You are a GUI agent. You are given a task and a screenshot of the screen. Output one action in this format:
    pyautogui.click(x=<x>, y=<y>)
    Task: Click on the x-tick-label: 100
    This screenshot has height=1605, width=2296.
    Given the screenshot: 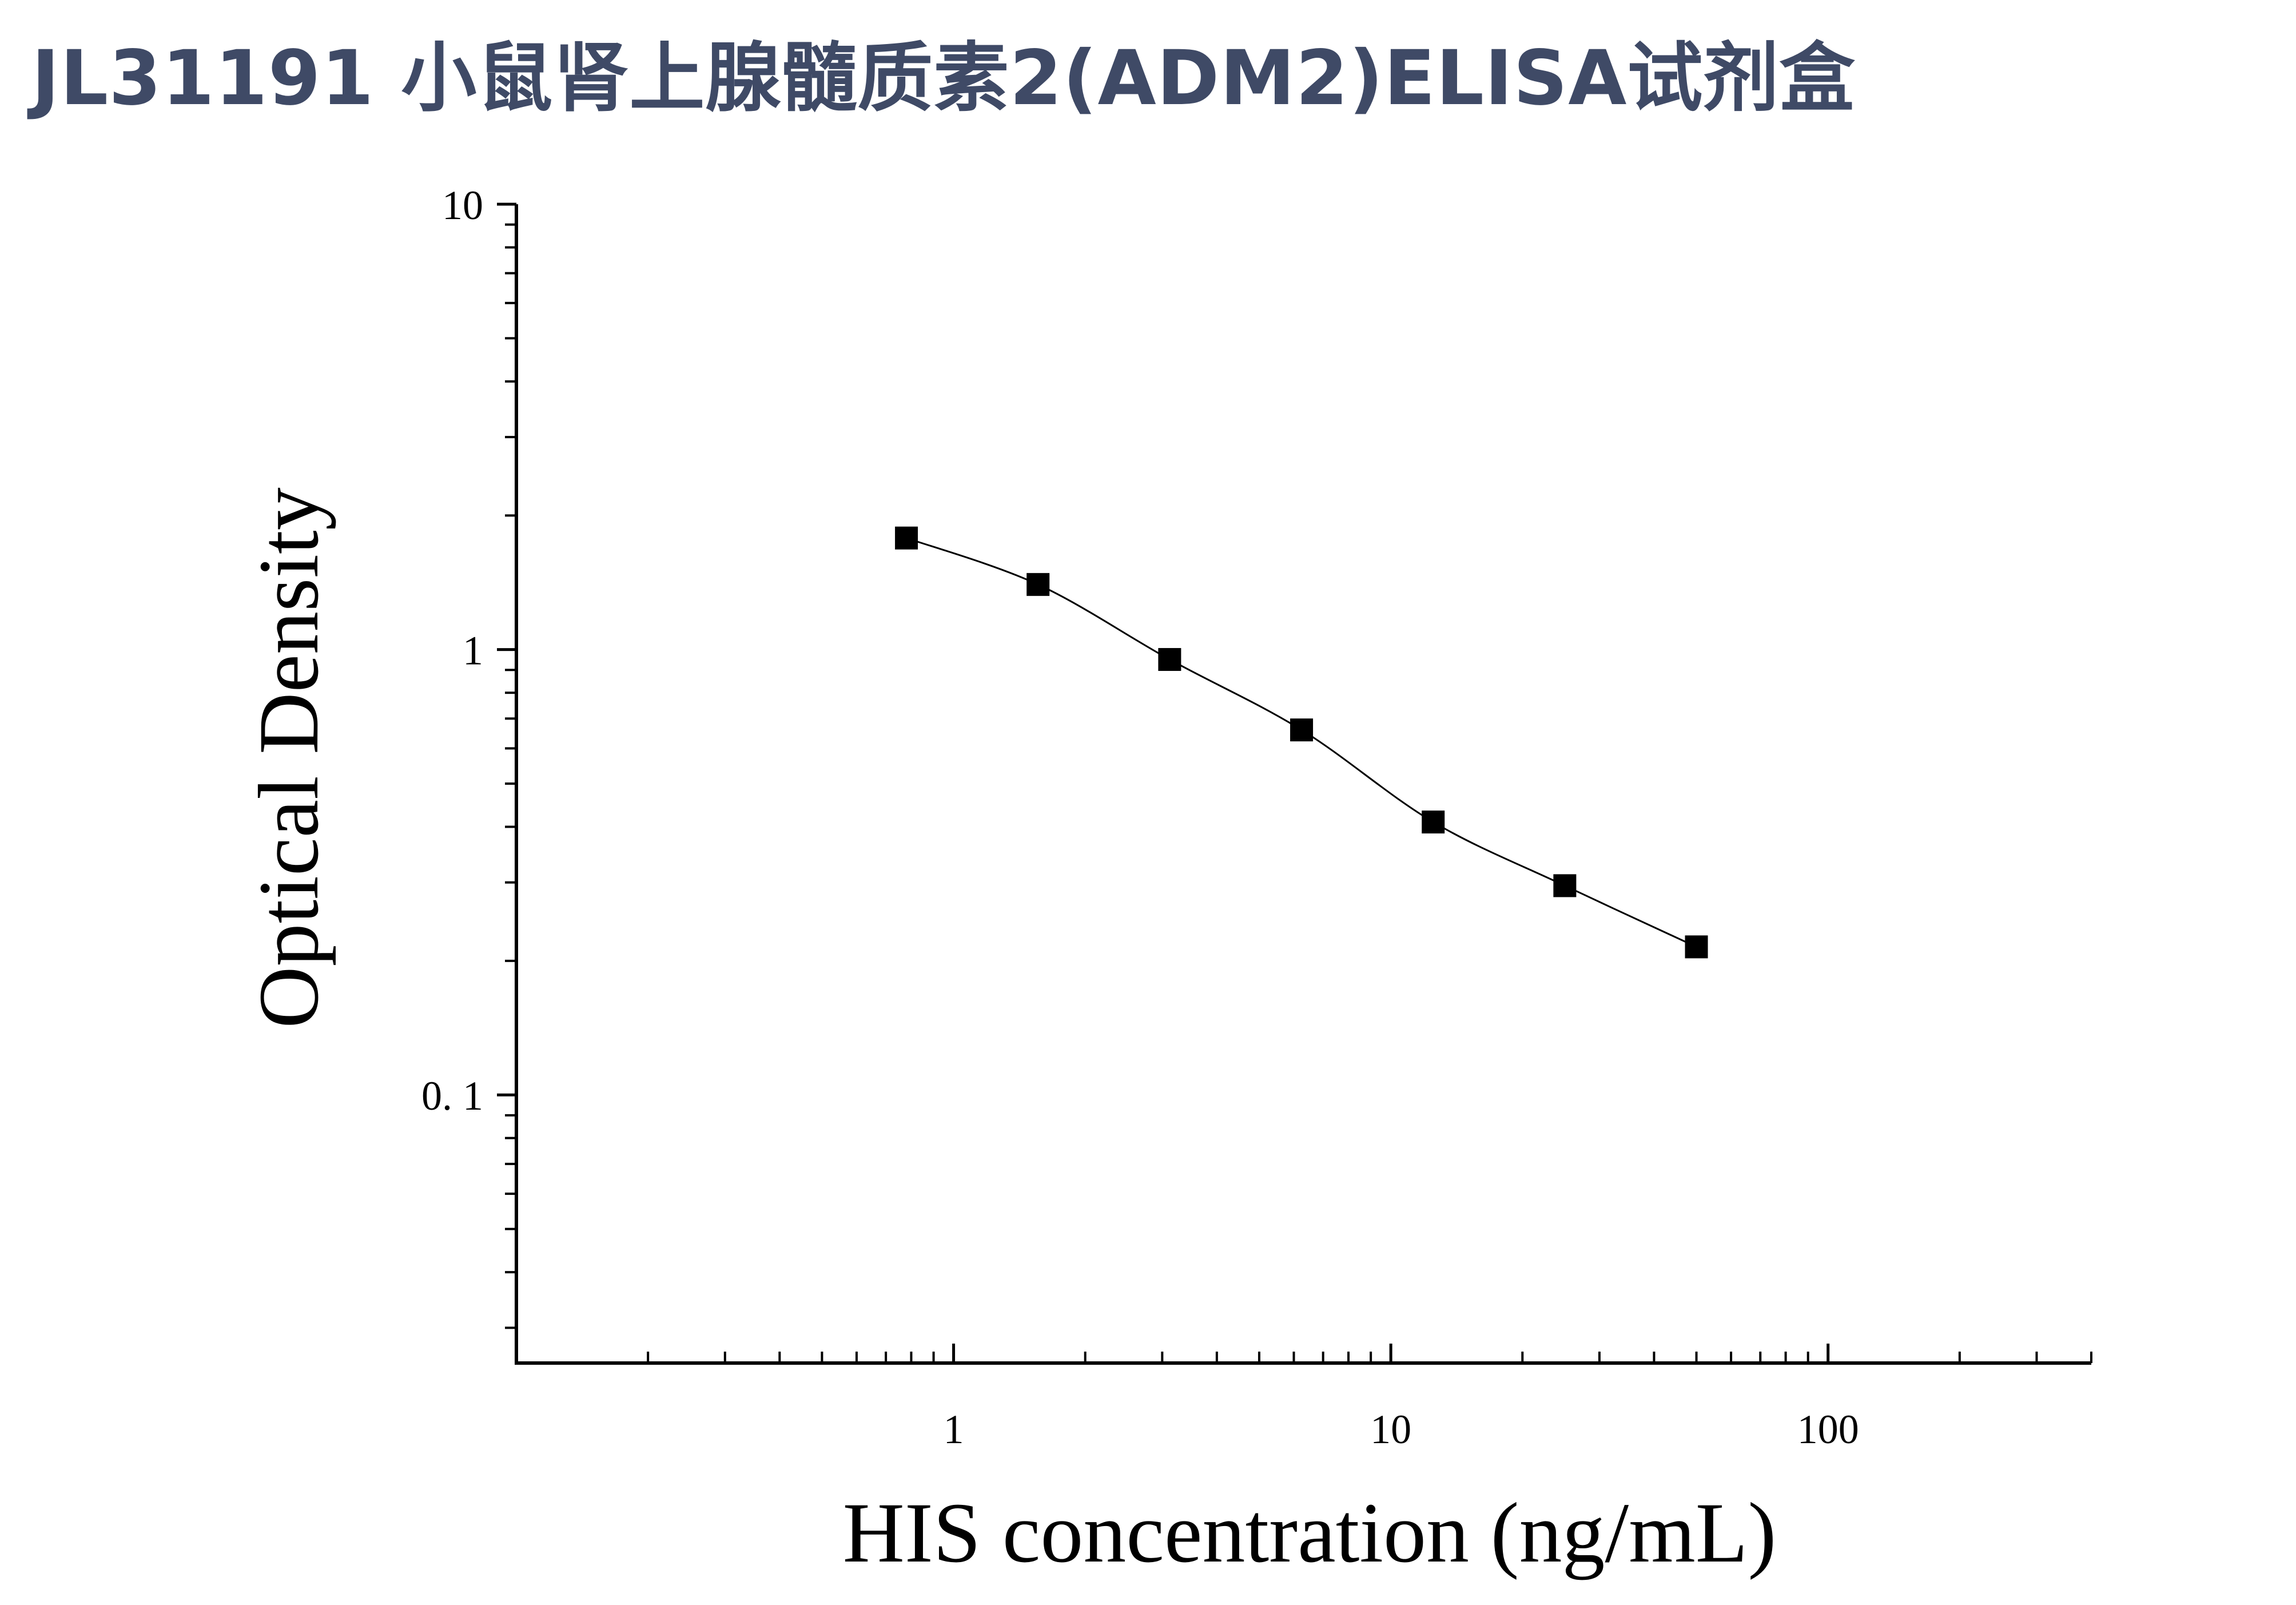 What is the action you would take?
    pyautogui.click(x=1828, y=1429)
    